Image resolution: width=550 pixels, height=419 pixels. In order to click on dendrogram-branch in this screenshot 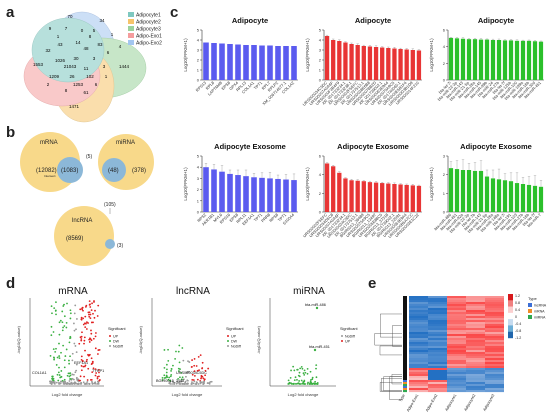, I will do `click(390, 350)`.